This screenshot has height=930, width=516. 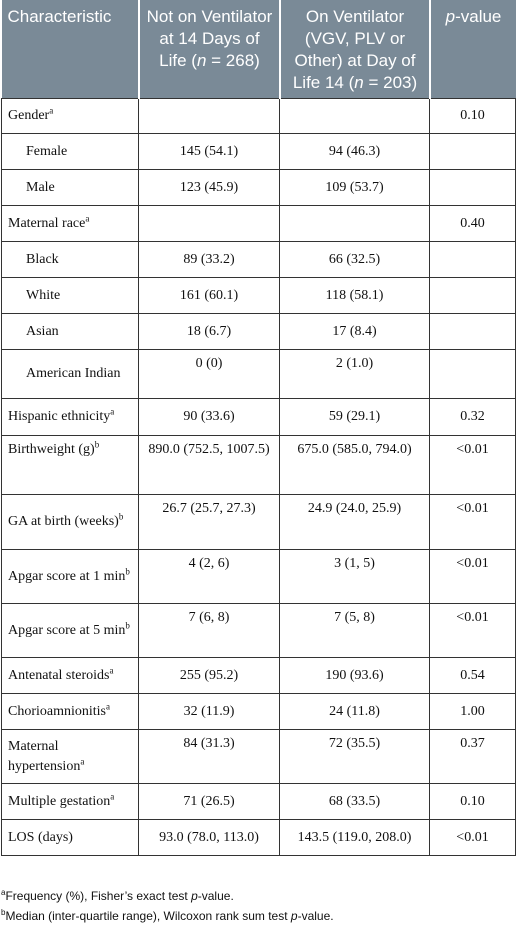 What do you see at coordinates (390, 82) in the screenshot?
I see `header-on-ventilator-count: = 203)` at bounding box center [390, 82].